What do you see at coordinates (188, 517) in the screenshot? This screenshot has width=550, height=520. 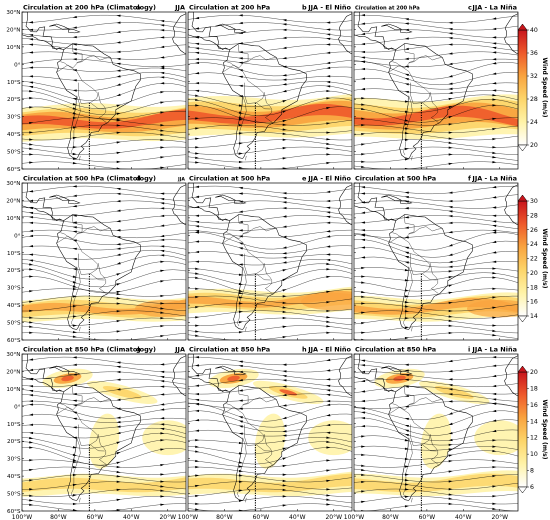 I see `lon-tick-label: 100°W` at bounding box center [188, 517].